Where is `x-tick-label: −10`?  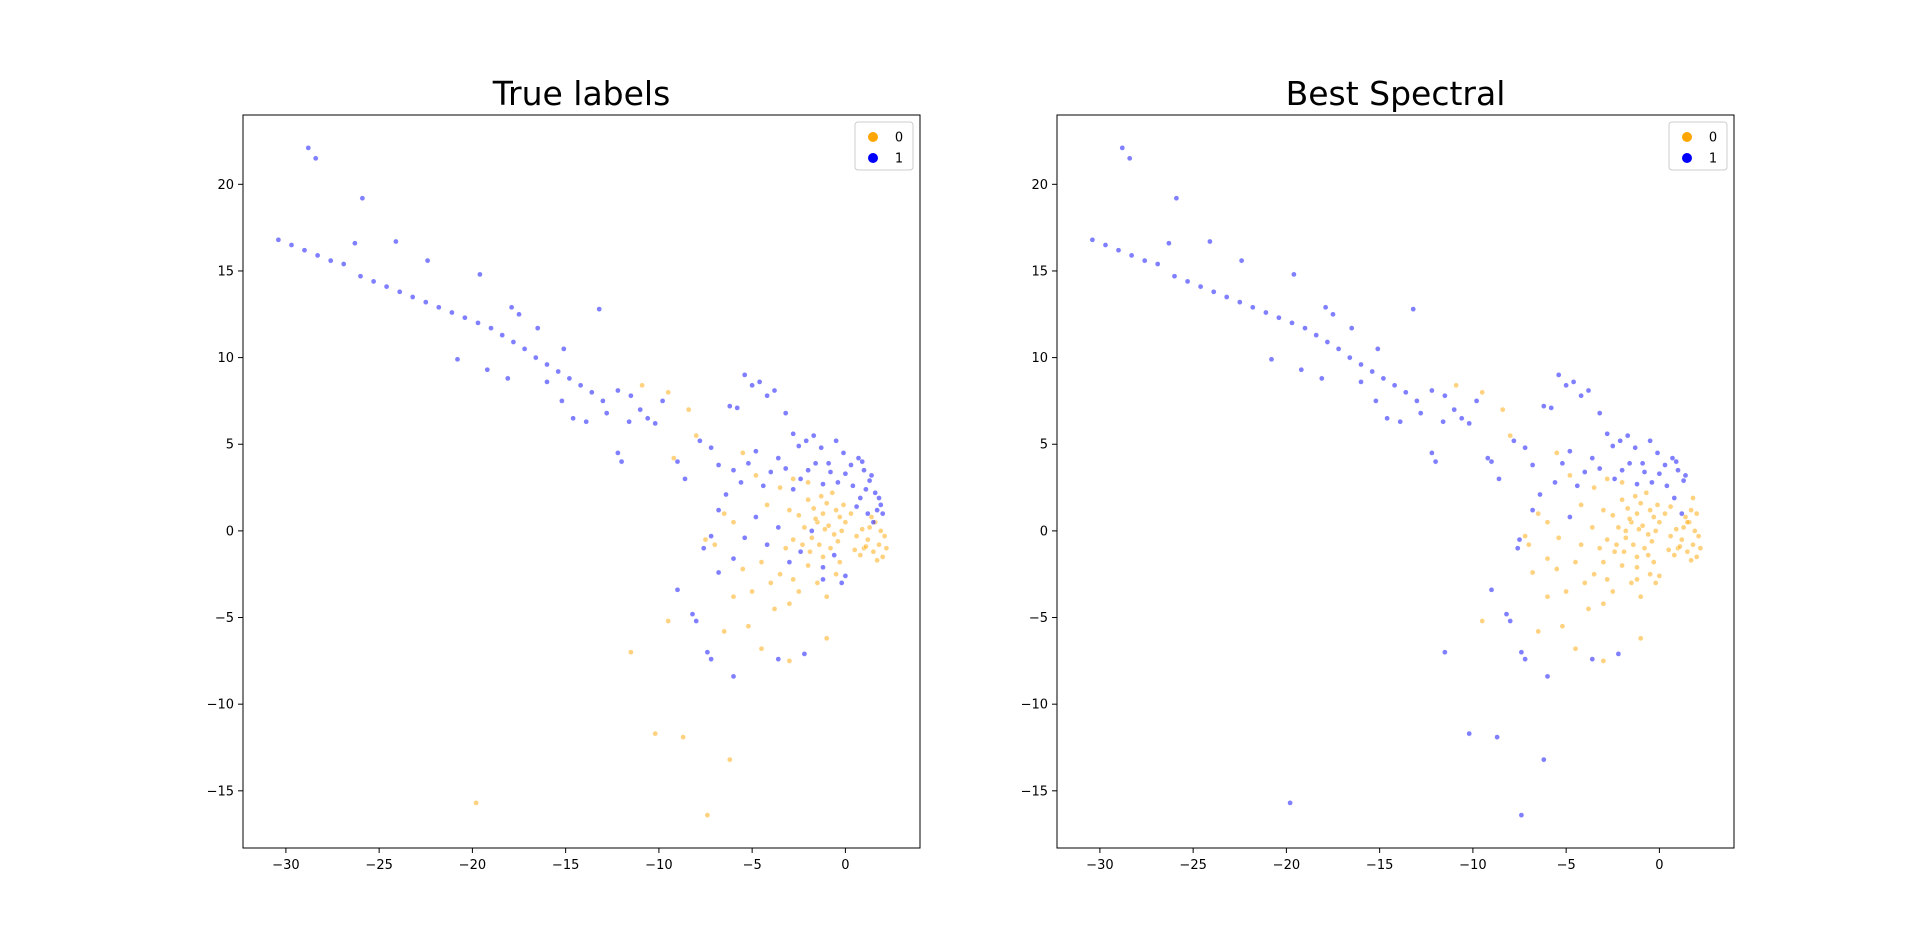 x-tick-label: −10 is located at coordinates (658, 865).